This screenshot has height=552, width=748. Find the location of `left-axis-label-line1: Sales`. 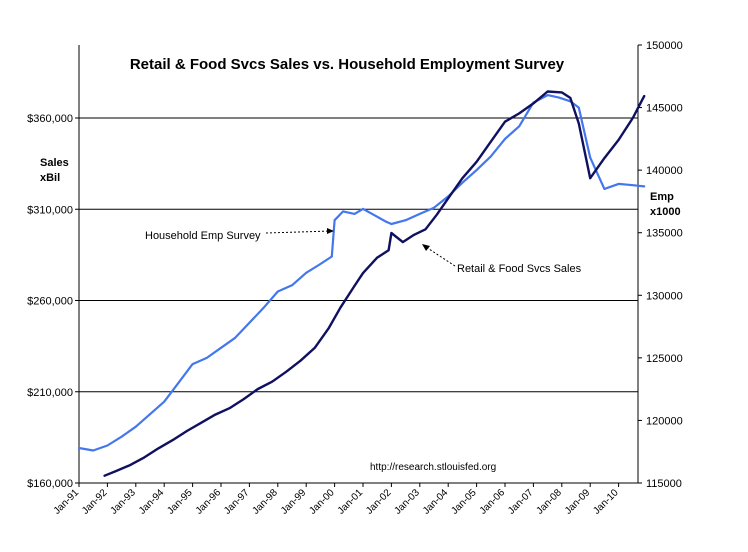

left-axis-label-line1: Sales is located at coordinates (54, 163).